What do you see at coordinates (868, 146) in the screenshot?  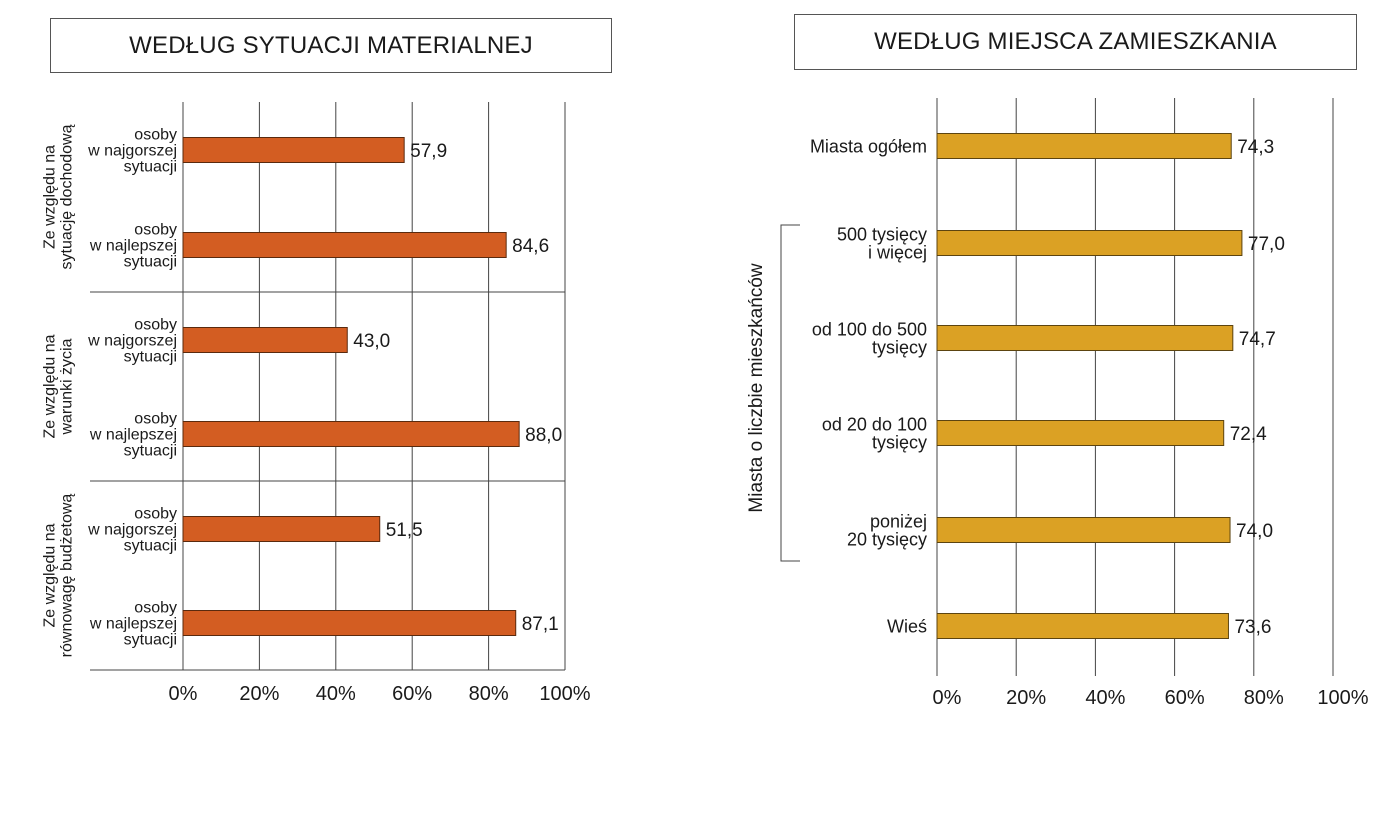 I see `bar-category-label: Miasta ogółem` at bounding box center [868, 146].